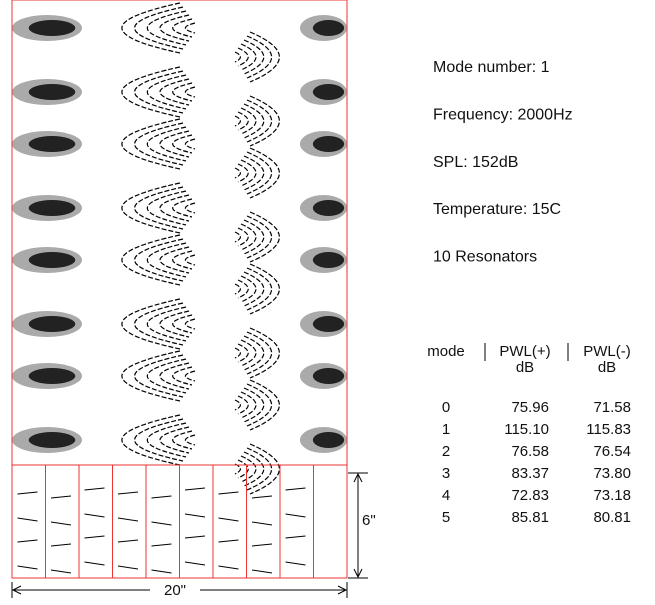  What do you see at coordinates (612, 473) in the screenshot?
I see `table-cell: 73.80` at bounding box center [612, 473].